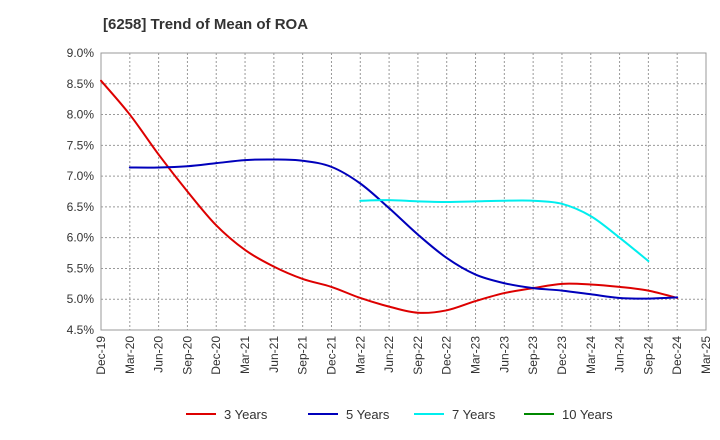 The width and height of the screenshot is (720, 440). Describe the element at coordinates (81, 299) in the screenshot. I see `y-tick-label: 5.0%` at that location.